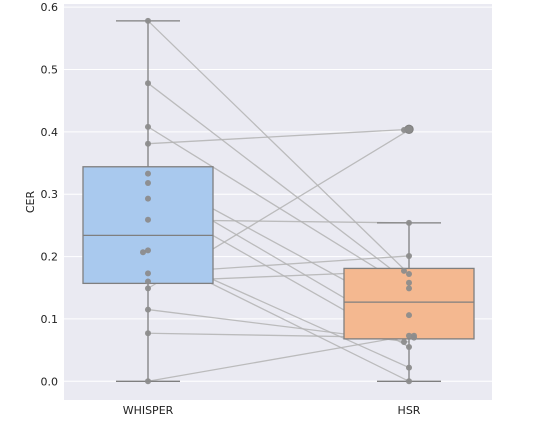 The width and height of the screenshot is (533, 426). What do you see at coordinates (50, 381) in the screenshot?
I see `y-tick-label: 0.0` at bounding box center [50, 381].